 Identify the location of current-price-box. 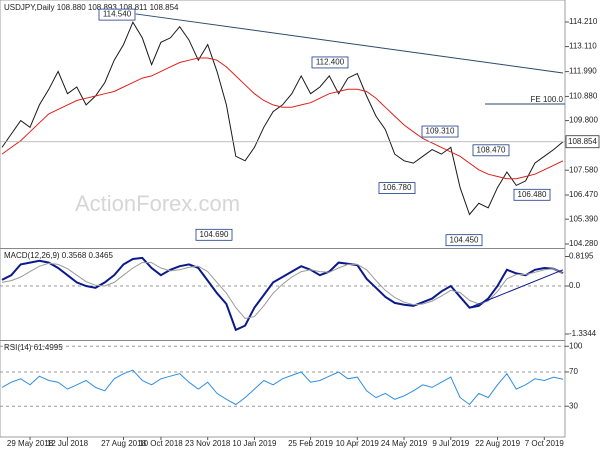
(582, 142).